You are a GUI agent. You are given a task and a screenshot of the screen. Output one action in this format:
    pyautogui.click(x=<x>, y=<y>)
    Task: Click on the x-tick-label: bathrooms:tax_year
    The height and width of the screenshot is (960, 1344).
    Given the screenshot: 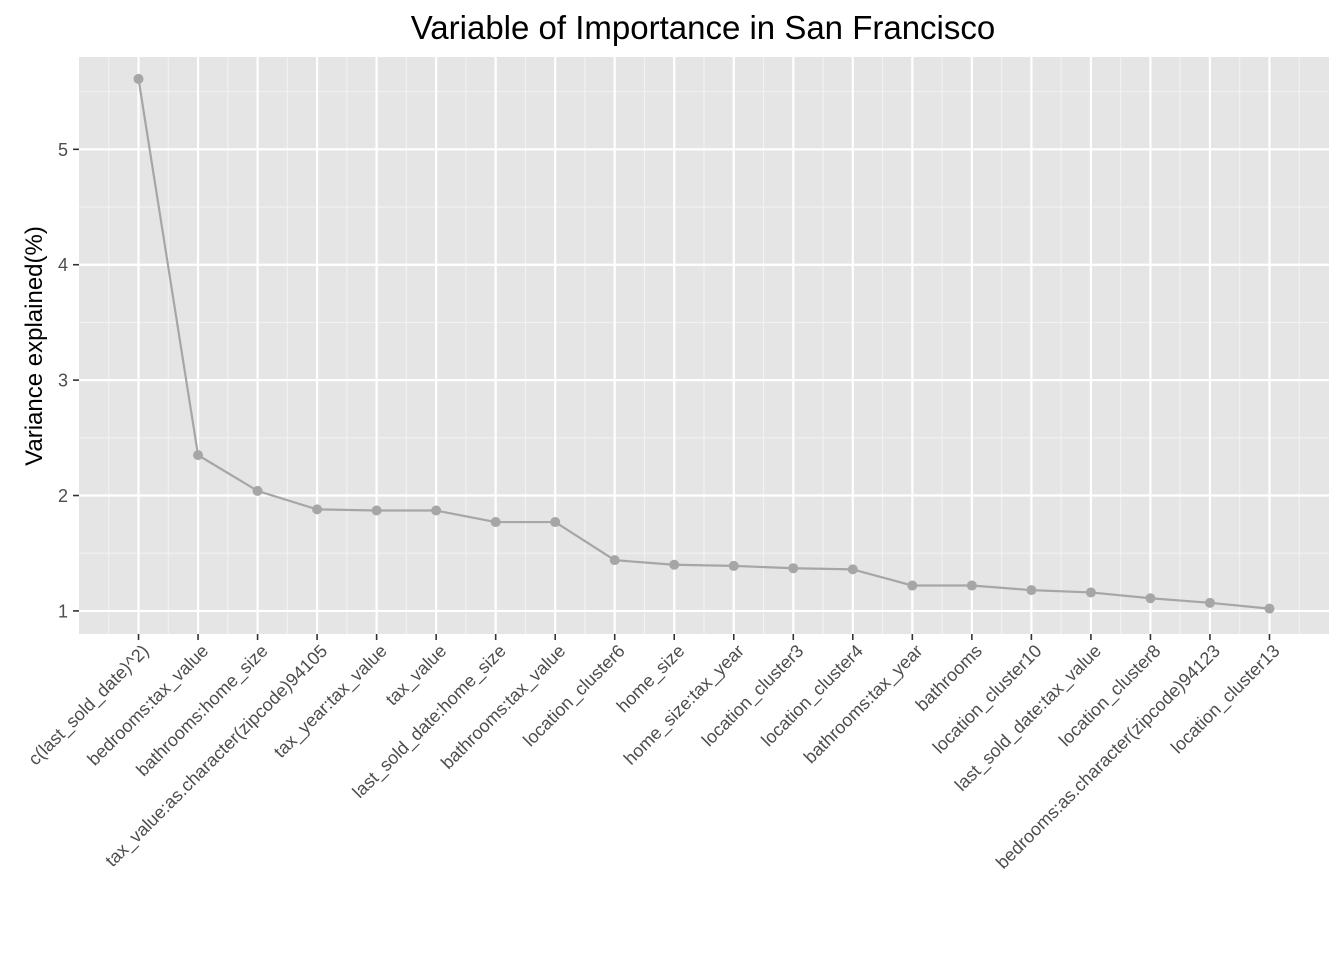 What is the action you would take?
    pyautogui.click(x=863, y=704)
    